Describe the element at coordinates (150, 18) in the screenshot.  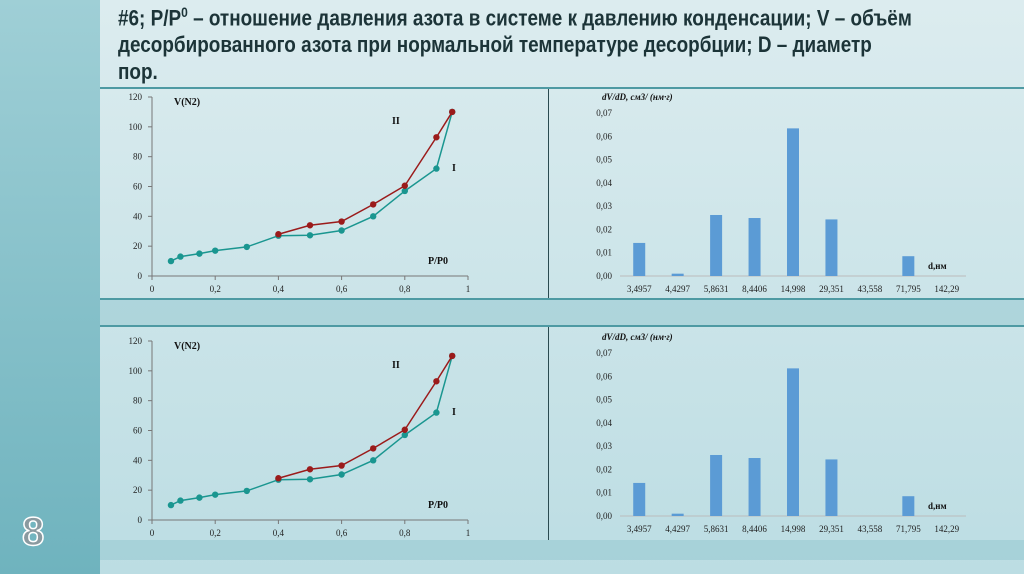
I see `caption-text: #6; P/P` at that location.